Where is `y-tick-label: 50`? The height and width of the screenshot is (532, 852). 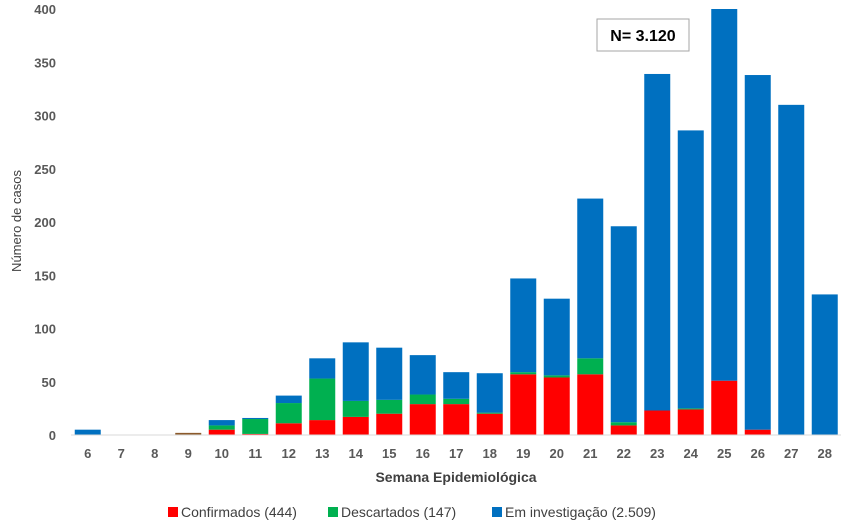 y-tick-label: 50 is located at coordinates (49, 382).